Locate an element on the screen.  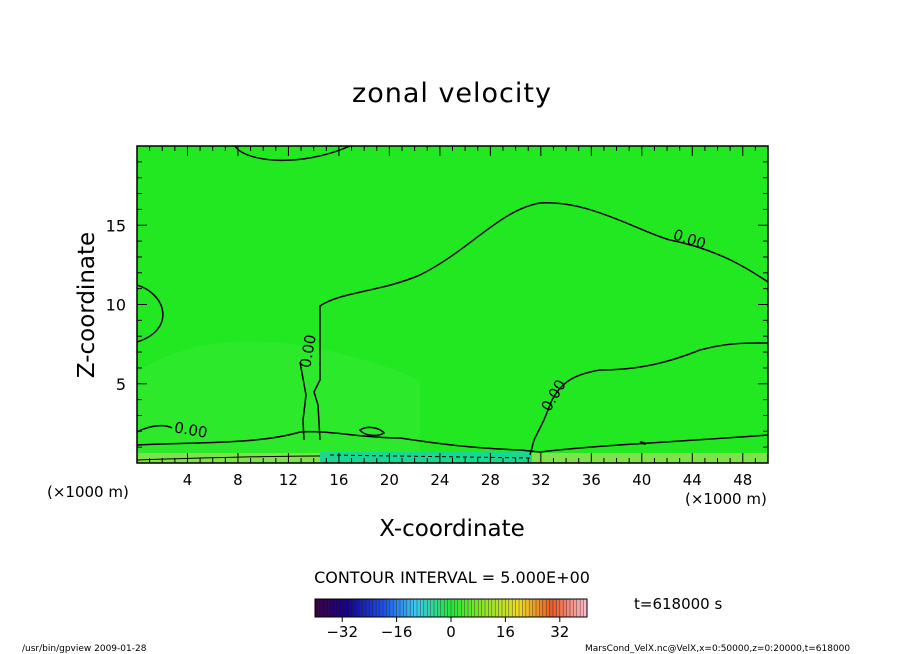
colorbar-ticks: −32 −16 0 16 32 is located at coordinates (447, 629).